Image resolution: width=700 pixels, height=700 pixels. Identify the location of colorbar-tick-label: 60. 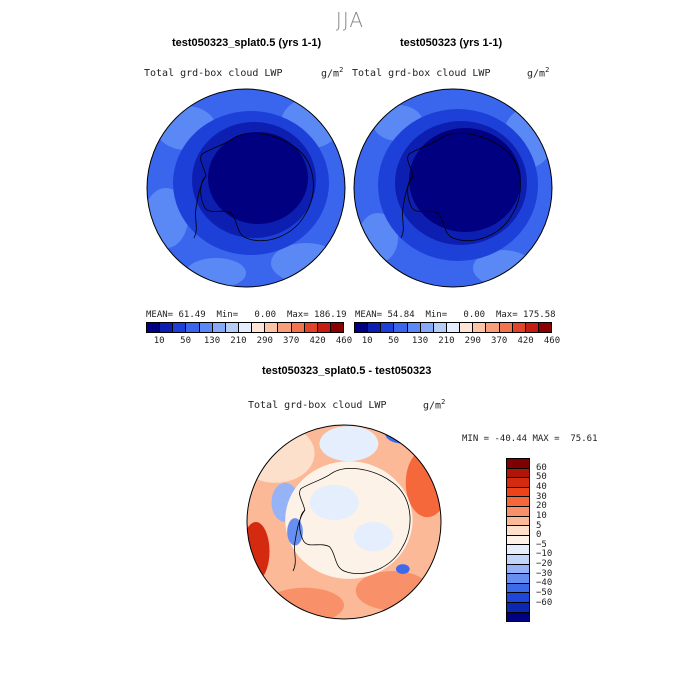
(541, 467).